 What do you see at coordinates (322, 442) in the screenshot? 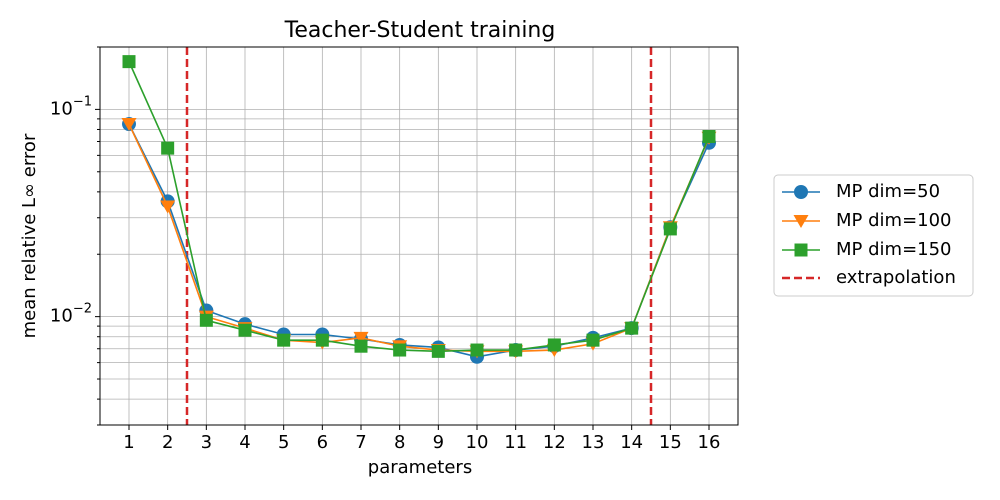
I see `x-tick-label: 6` at bounding box center [322, 442].